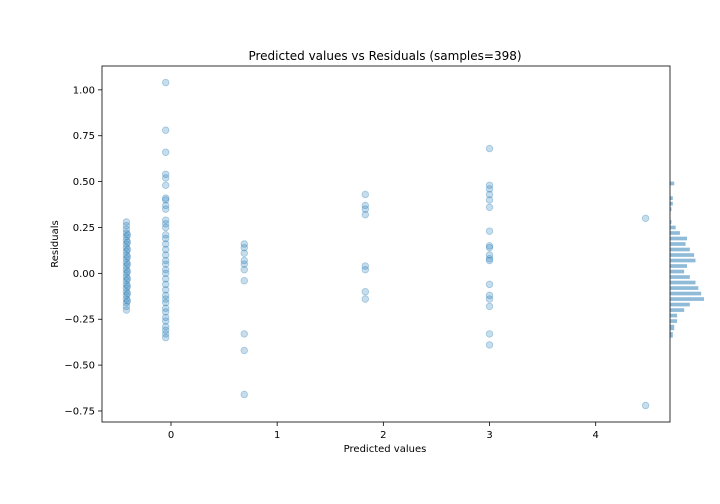  Describe the element at coordinates (489, 435) in the screenshot. I see `x-tick-label: 3` at that location.